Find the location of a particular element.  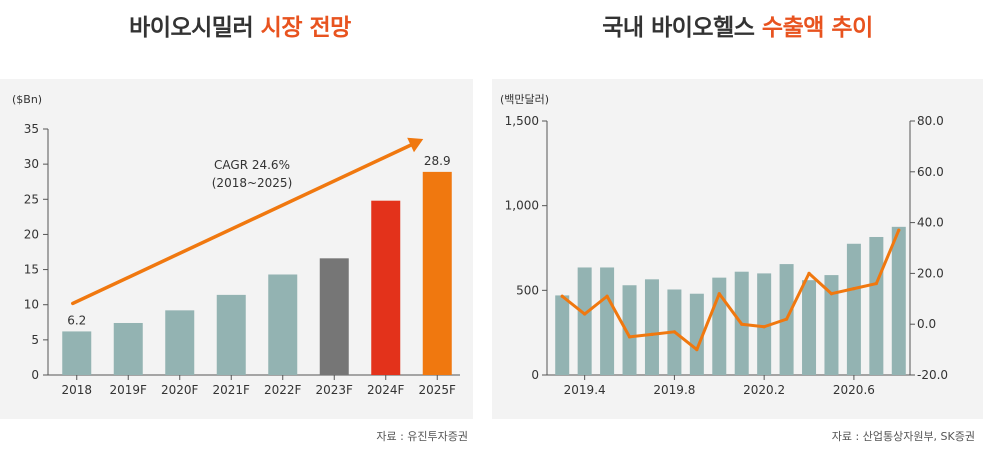

data-label: 28.9 is located at coordinates (437, 161).